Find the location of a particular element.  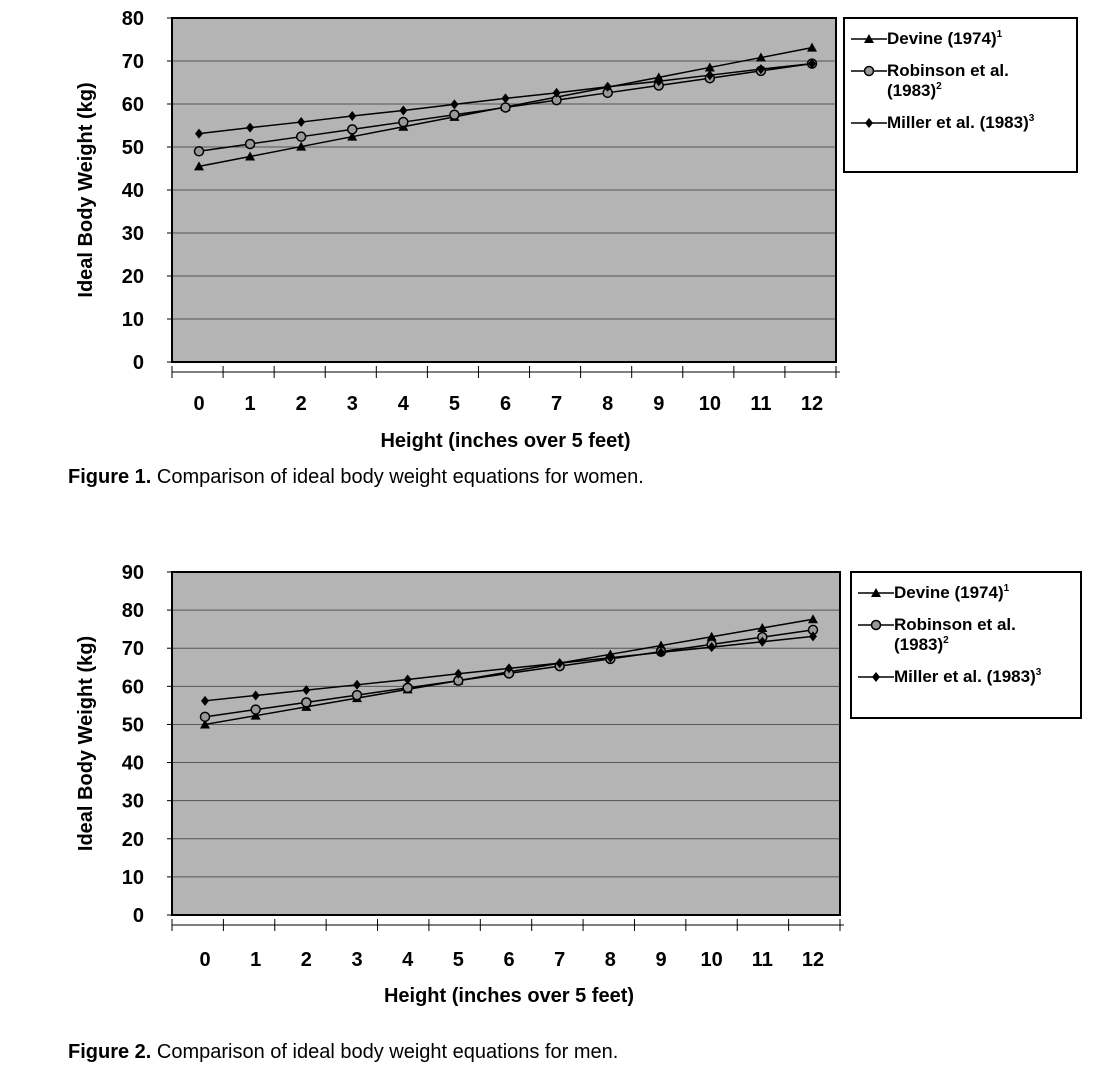

y-axis-title: Ideal Body Weight (kg) is located at coordinates (86, 189).